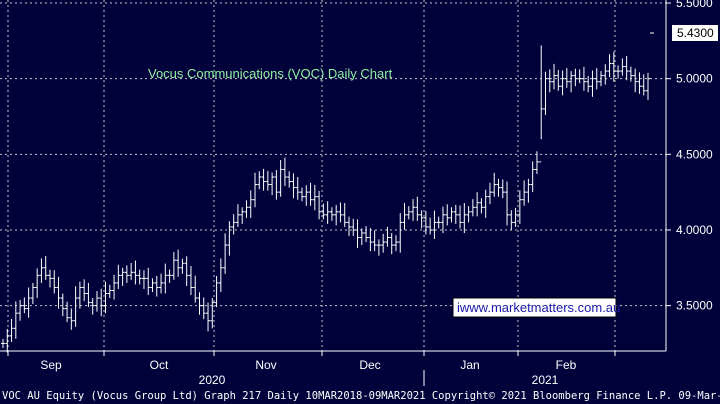 The image size is (720, 404). Describe the element at coordinates (694, 230) in the screenshot. I see `y-tick-label: 4.0000` at that location.